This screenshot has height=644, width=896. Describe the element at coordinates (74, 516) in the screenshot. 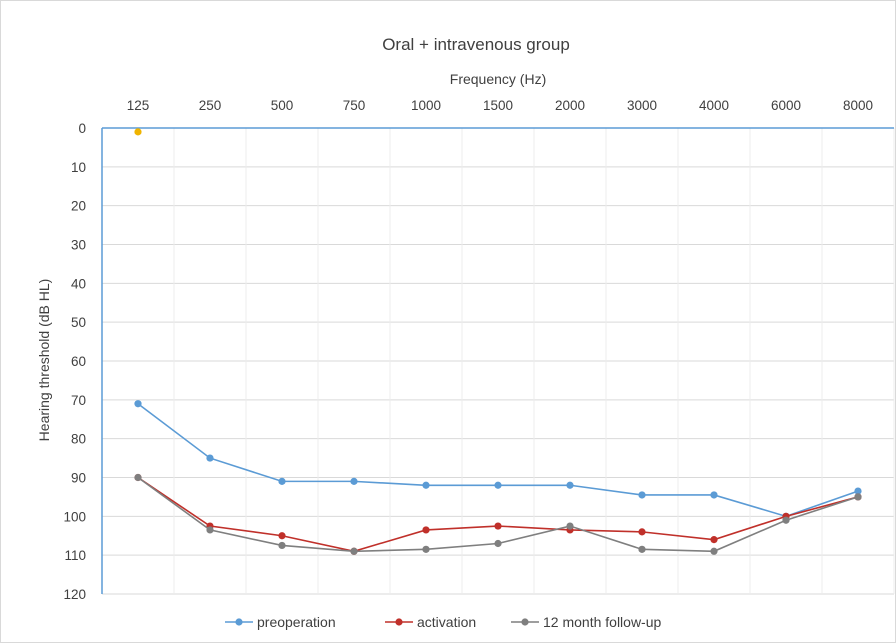

I see `y-tick-label: 100` at that location.